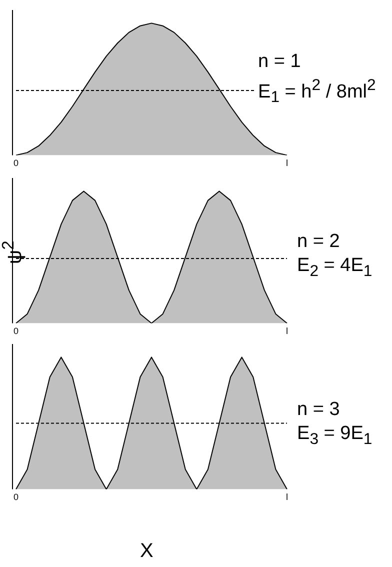 This screenshot has height=567, width=392. I want to click on x-axis-title: X, so click(147, 551).